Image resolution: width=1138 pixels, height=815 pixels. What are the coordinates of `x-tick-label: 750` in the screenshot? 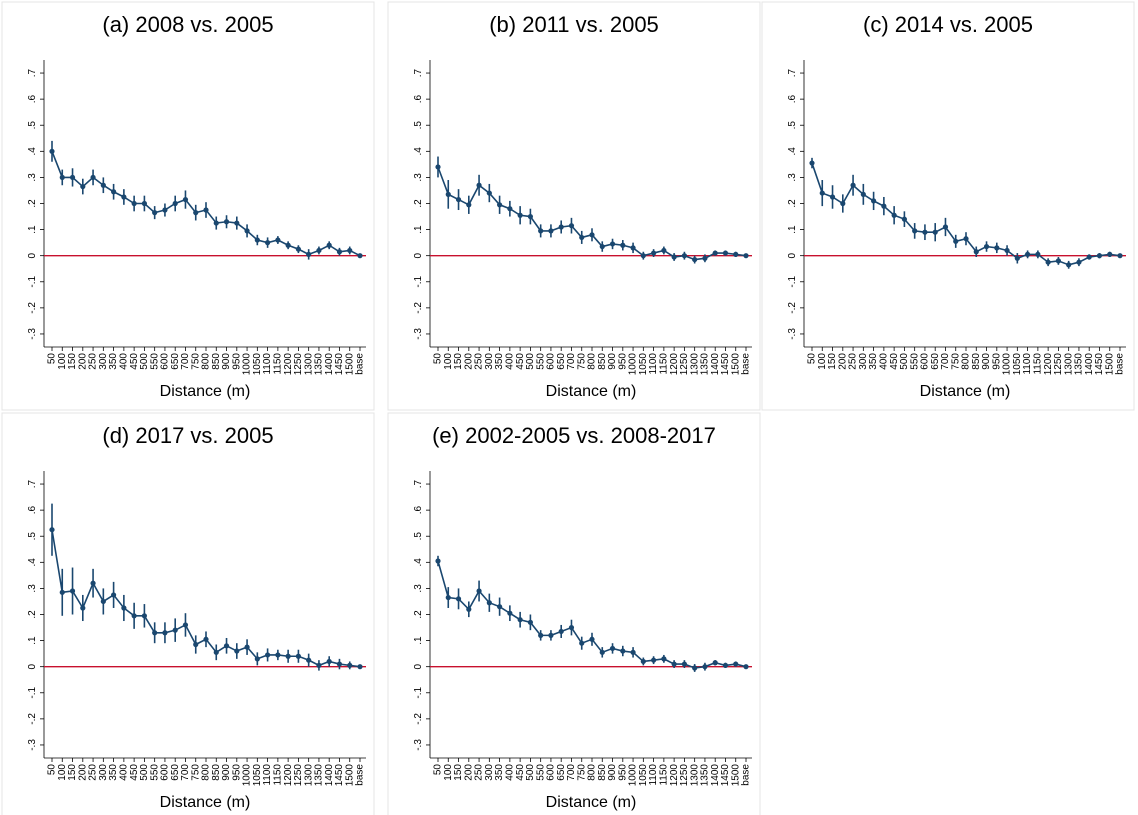 It's located at (581, 772).